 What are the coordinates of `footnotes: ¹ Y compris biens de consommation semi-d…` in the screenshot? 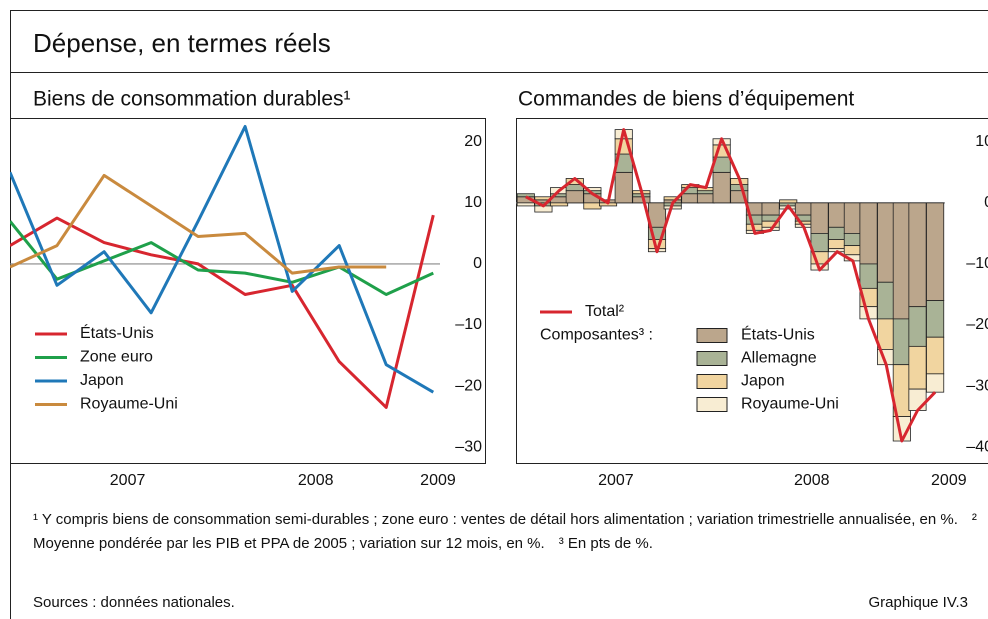 It's located at (508, 532).